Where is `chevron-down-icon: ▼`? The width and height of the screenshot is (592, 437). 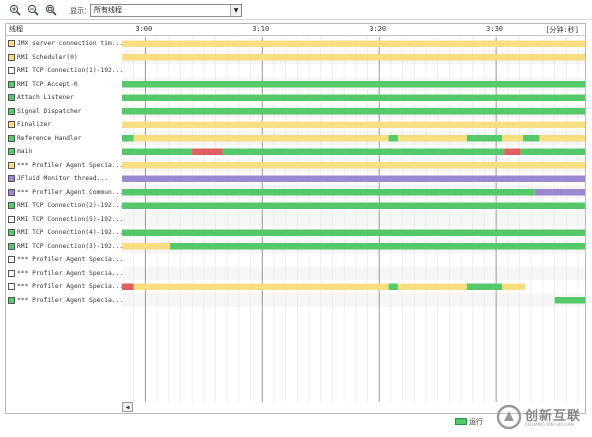 chevron-down-icon: ▼ is located at coordinates (235, 10).